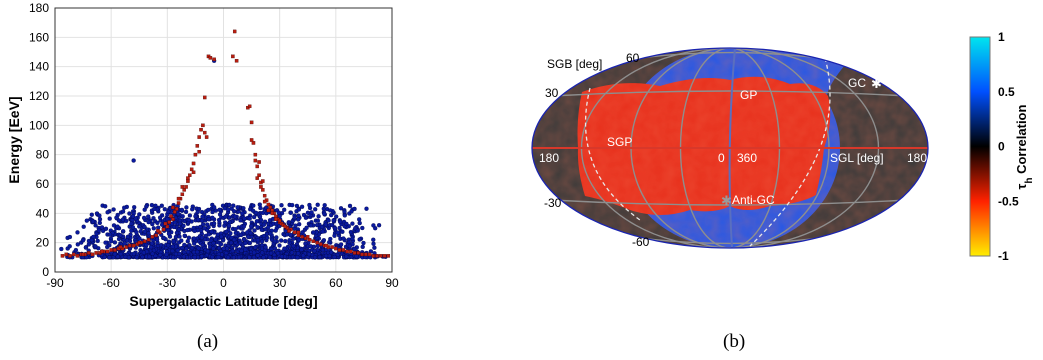 This screenshot has width=1043, height=360. I want to click on exposure-boundary-right, so click(790, 152).